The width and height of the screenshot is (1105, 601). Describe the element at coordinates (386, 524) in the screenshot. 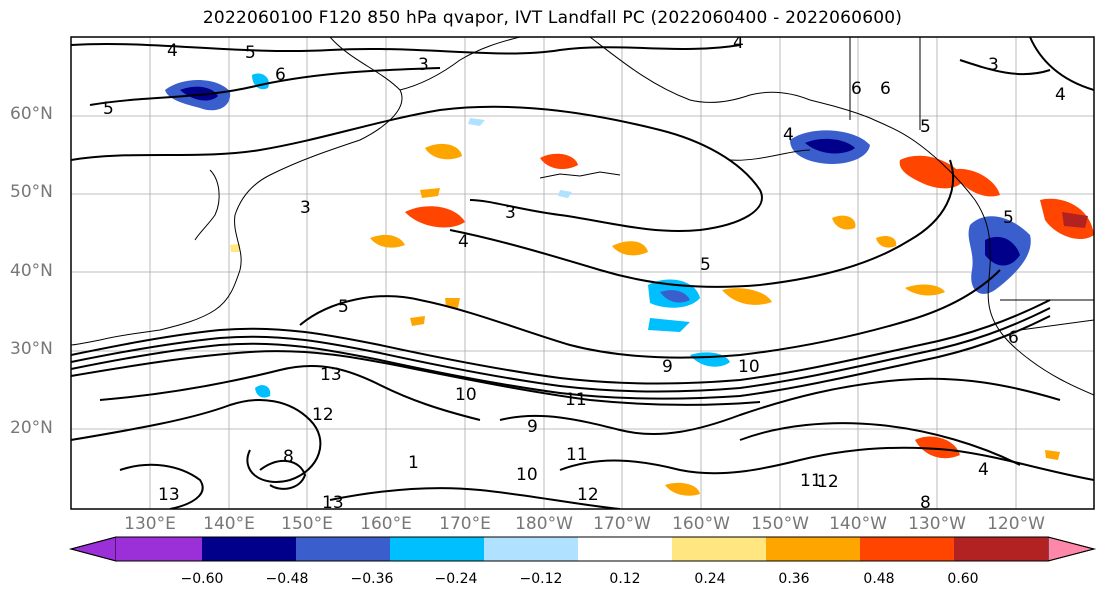

I see `lon-label: 160°E` at that location.